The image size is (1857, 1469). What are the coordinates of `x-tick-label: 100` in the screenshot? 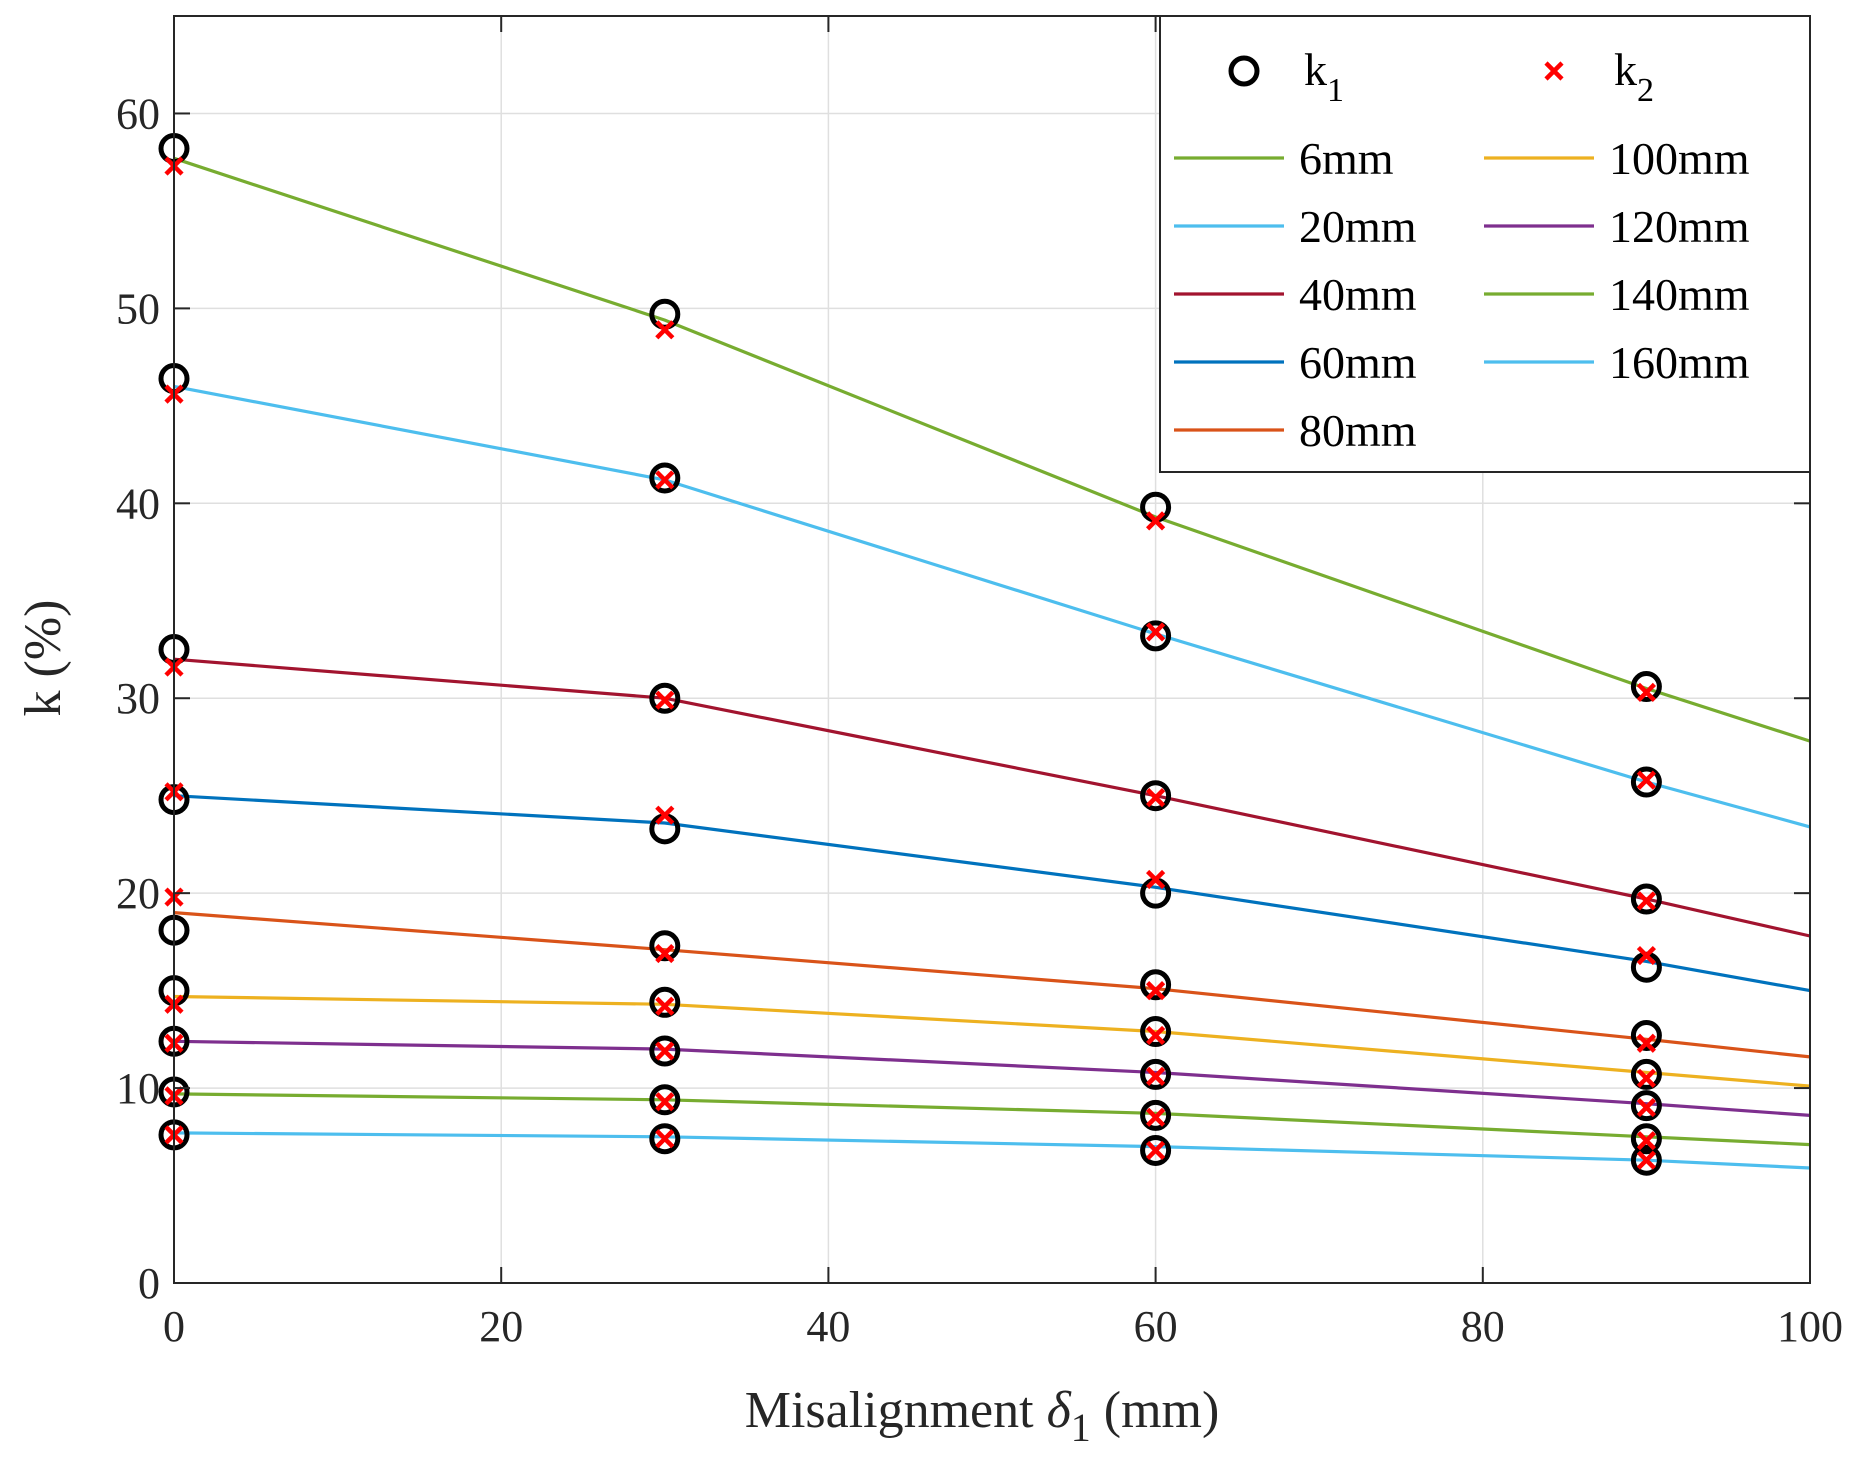 It's located at (1810, 1326).